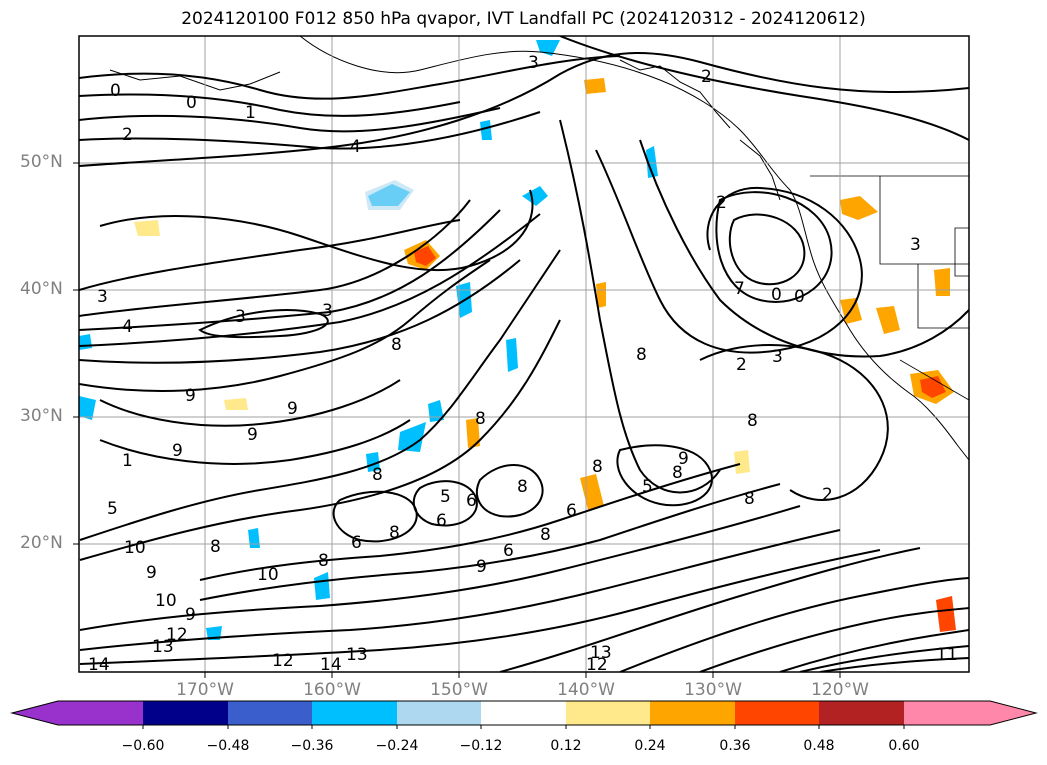 The image size is (1047, 765). What do you see at coordinates (397, 746) in the screenshot?
I see `colorbar-tick-label: −0.24` at bounding box center [397, 746].